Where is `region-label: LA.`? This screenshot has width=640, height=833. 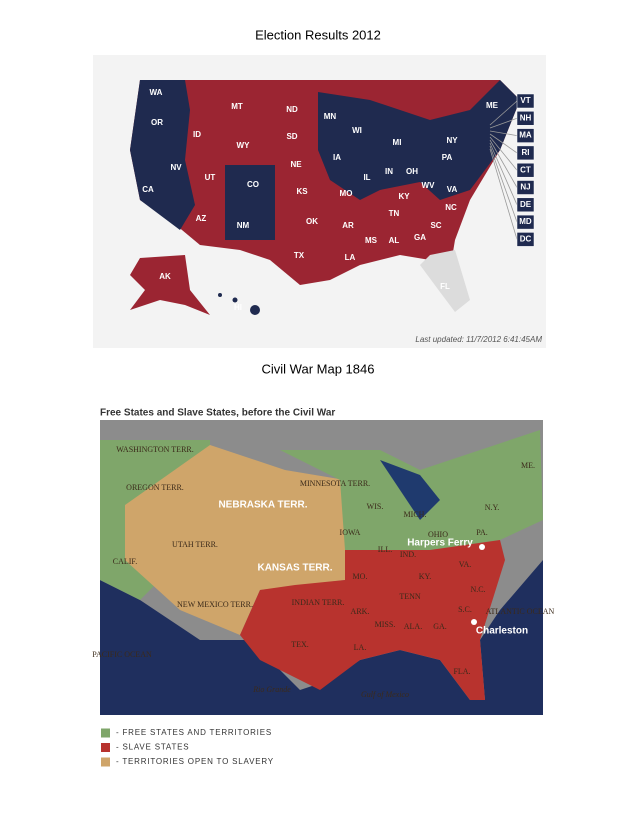 region-label: LA. is located at coordinates (360, 647).